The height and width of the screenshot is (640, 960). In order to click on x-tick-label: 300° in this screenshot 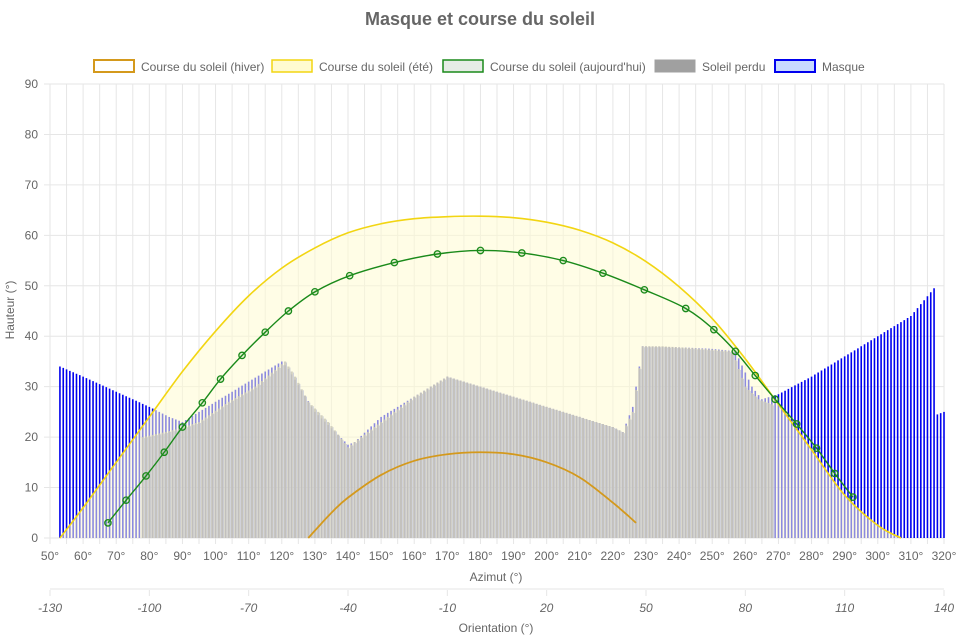, I will do `click(877, 556)`.